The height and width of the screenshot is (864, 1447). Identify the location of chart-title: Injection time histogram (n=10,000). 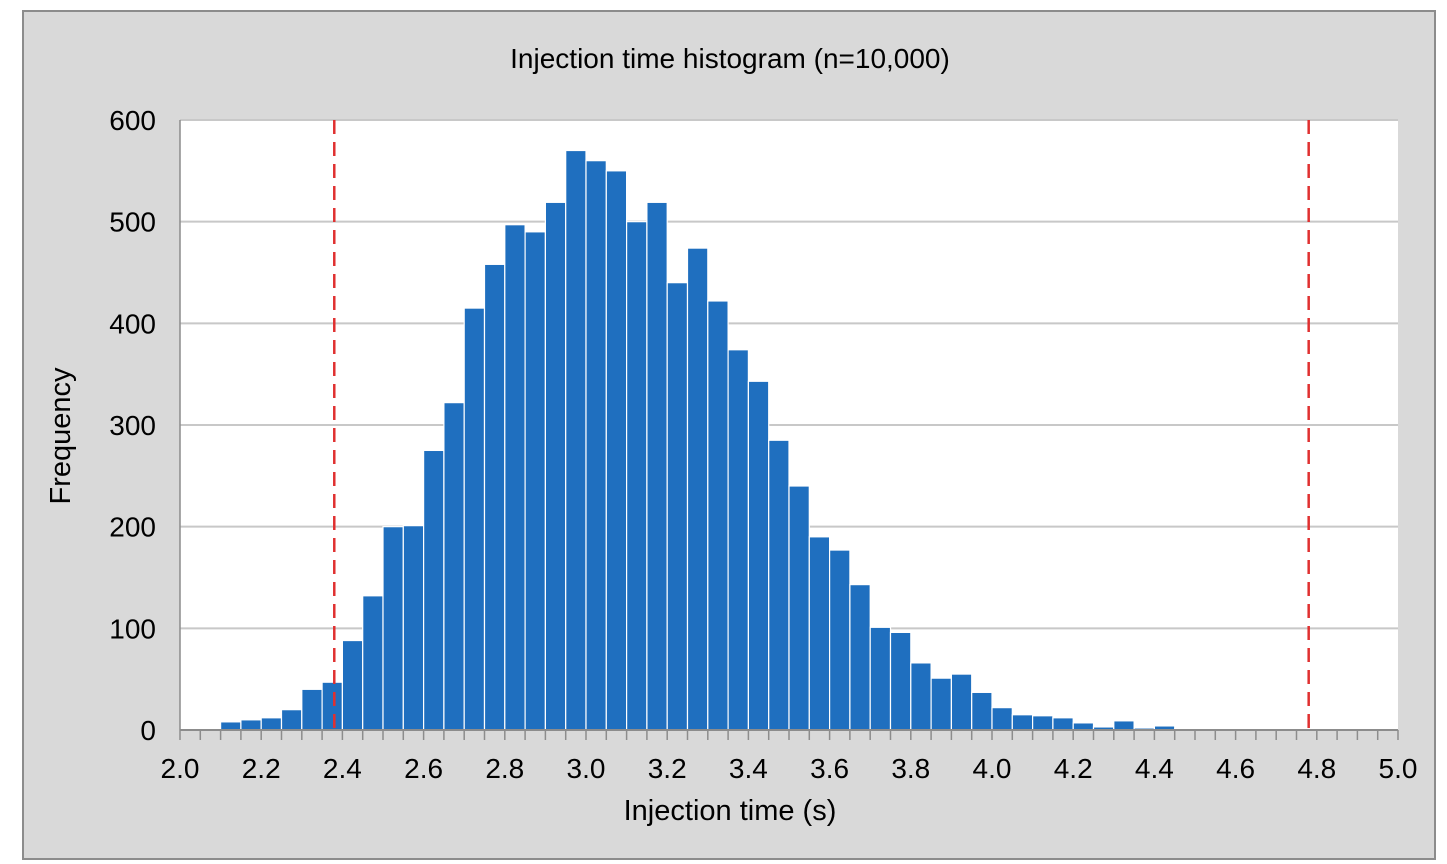
(730, 58).